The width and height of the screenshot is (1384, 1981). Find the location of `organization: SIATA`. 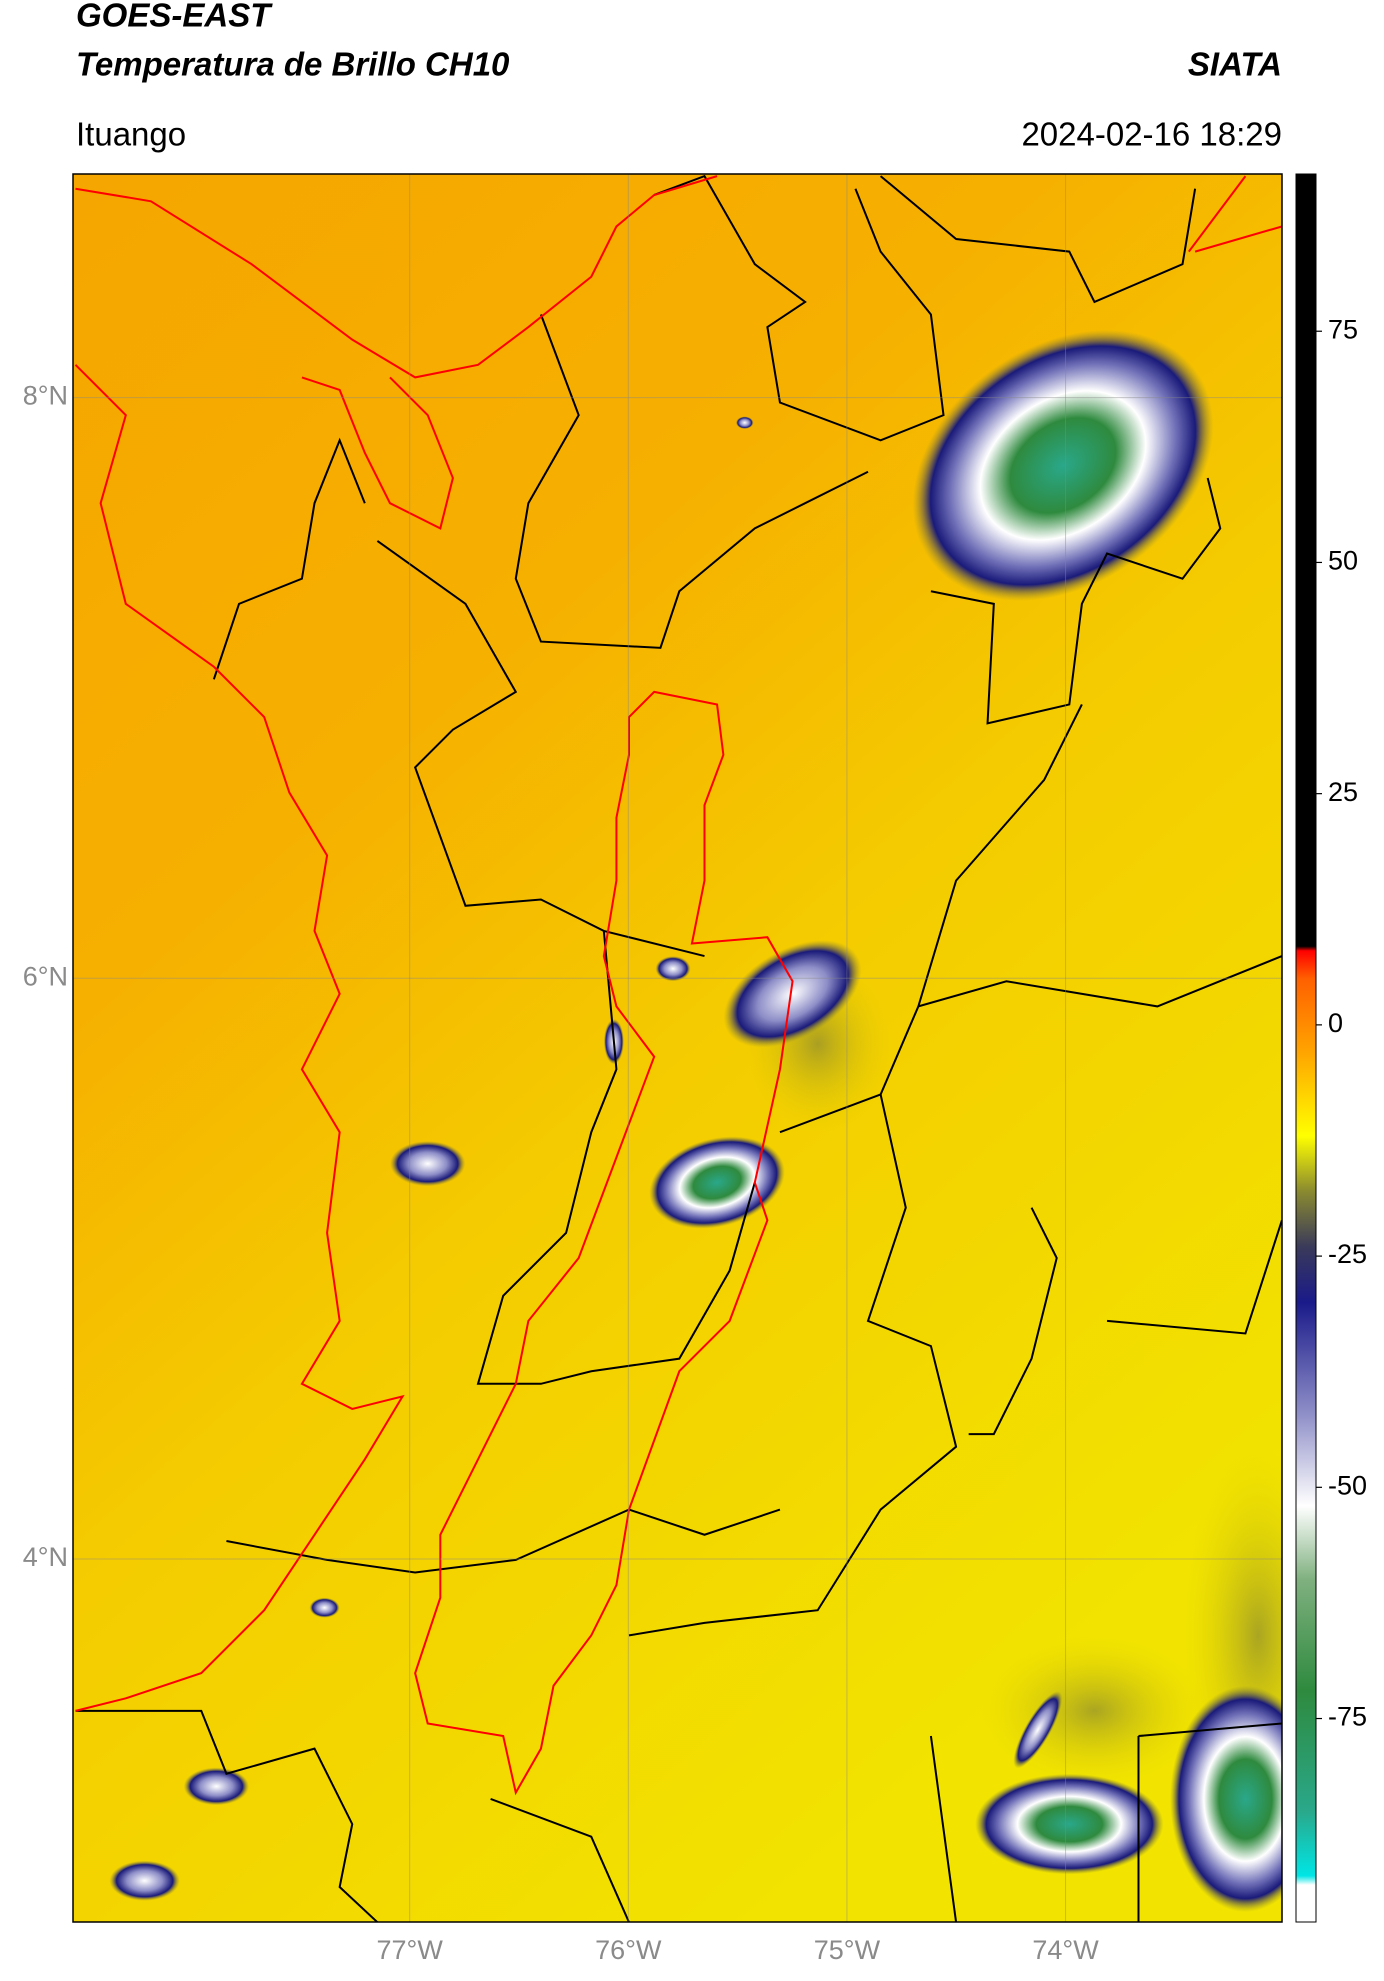

organization: SIATA is located at coordinates (1235, 64).